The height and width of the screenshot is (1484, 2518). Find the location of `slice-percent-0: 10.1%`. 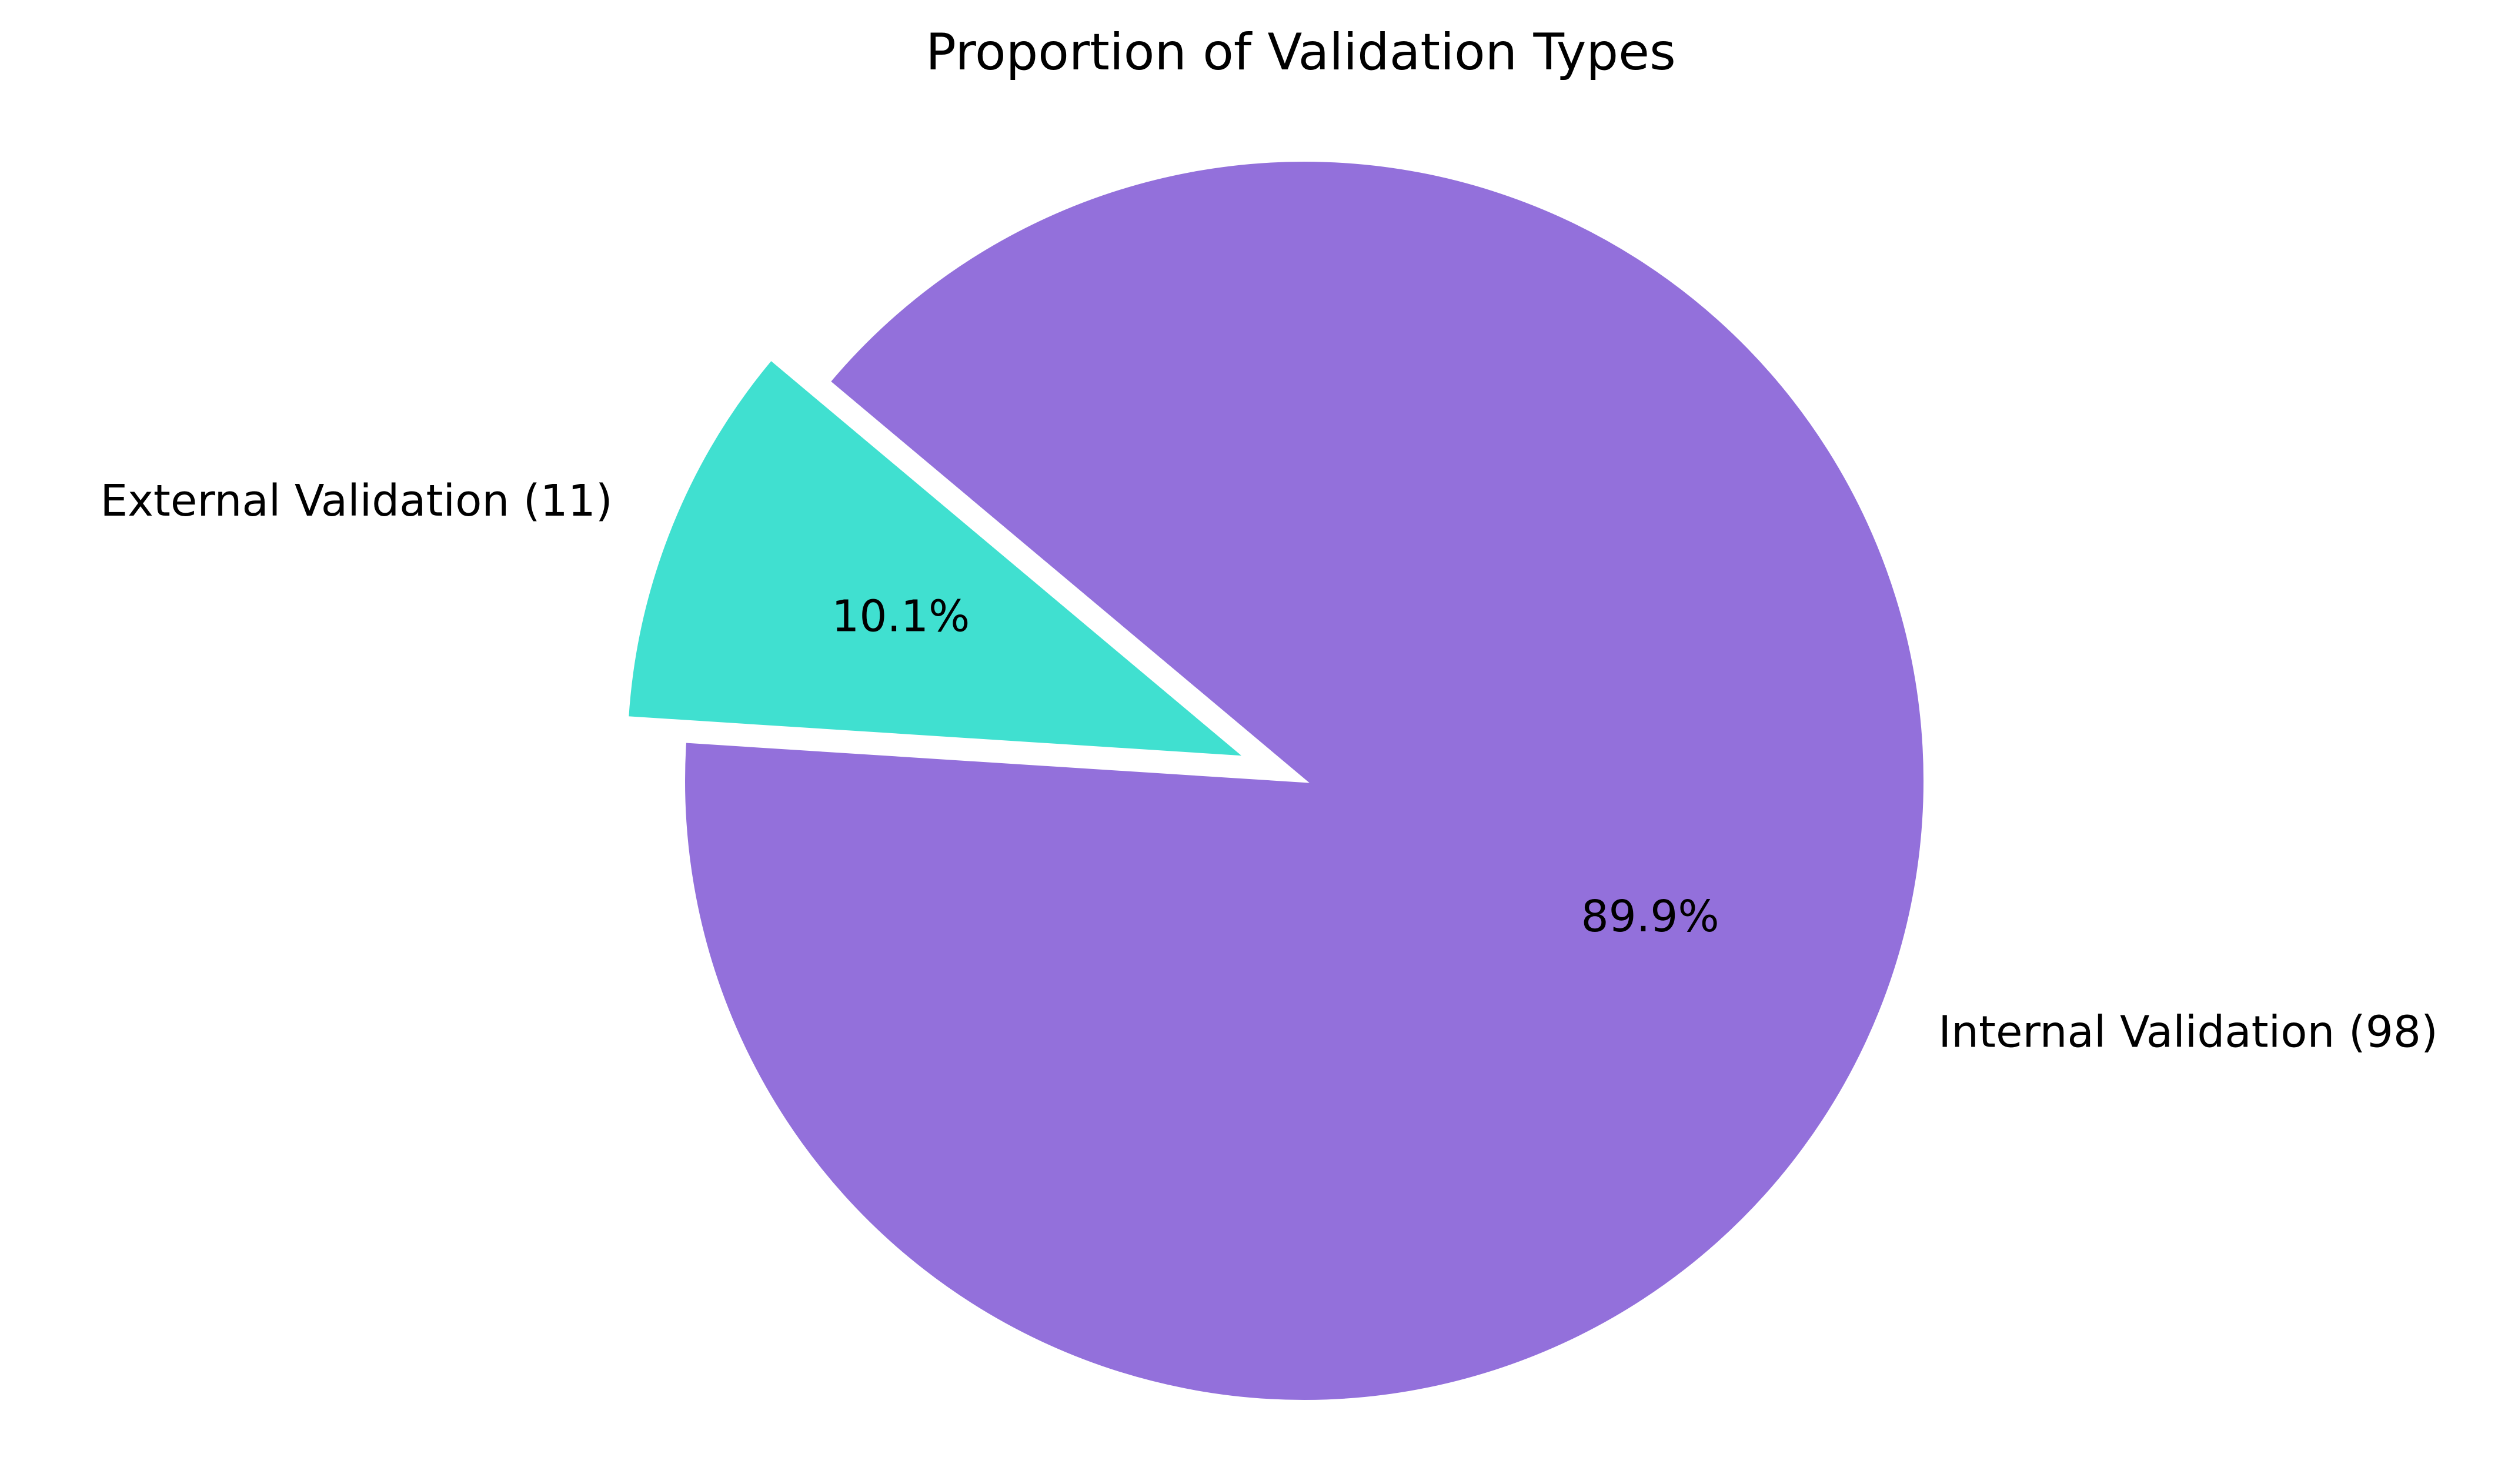

slice-percent-0: 10.1% is located at coordinates (901, 617).